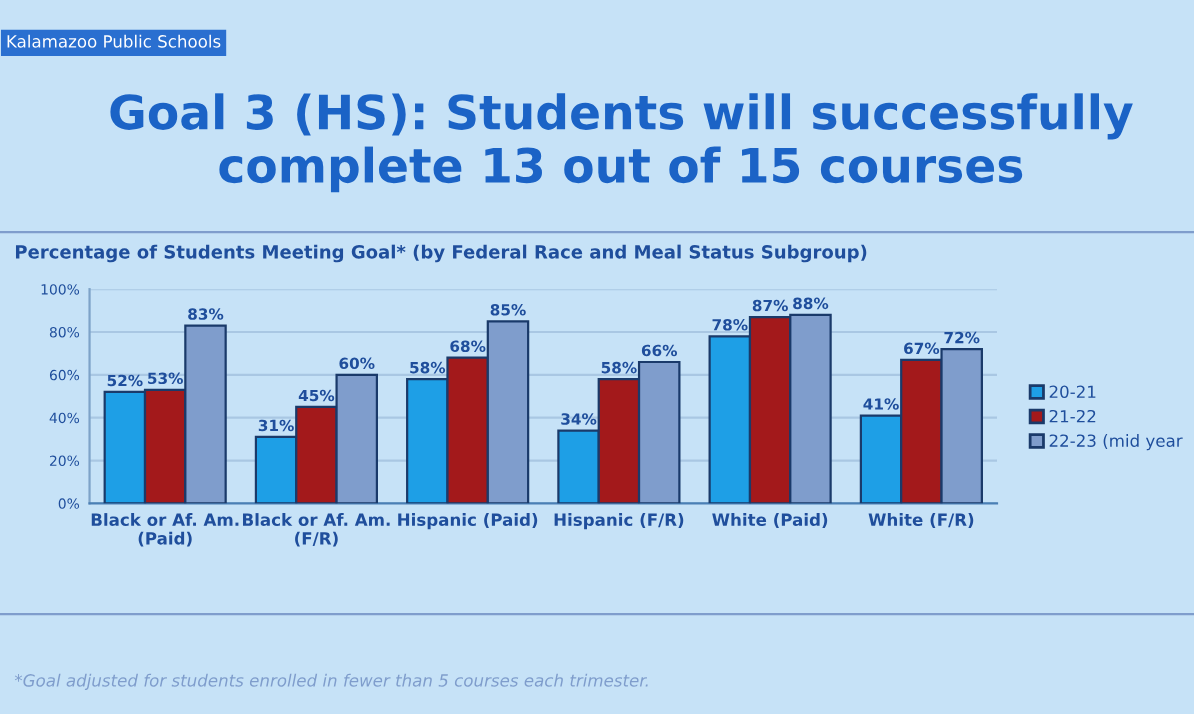  I want to click on x-tick-label: Black or Af. Am. (F/R), so click(316, 530).